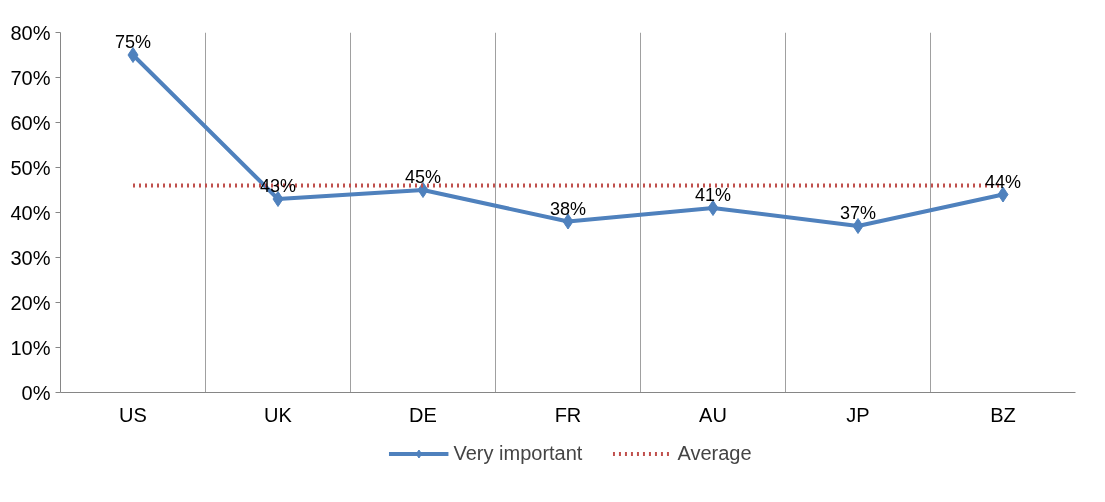 The width and height of the screenshot is (1105, 502). I want to click on y-tick-label: 40%, so click(30, 212).